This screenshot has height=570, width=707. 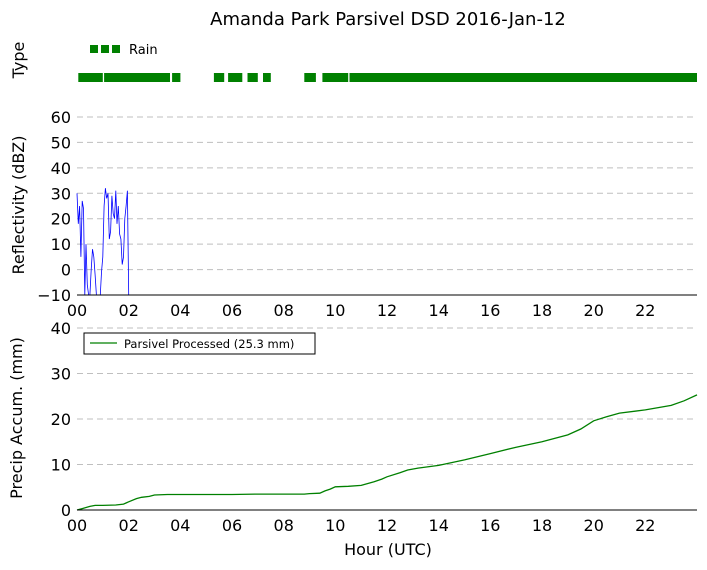 I want to click on y-tick-label: −10, so click(x=54, y=295).